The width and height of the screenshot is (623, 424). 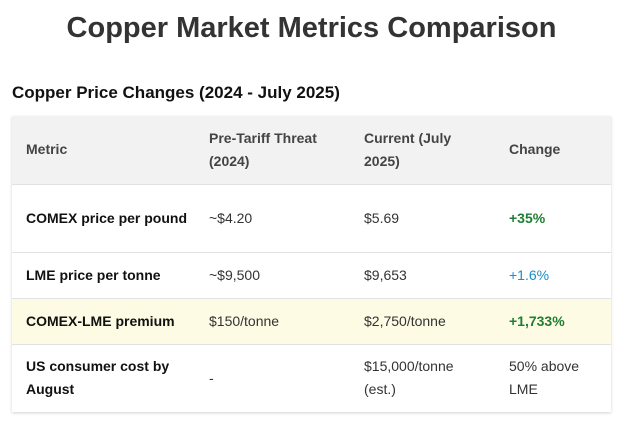 What do you see at coordinates (176, 92) in the screenshot?
I see `section-title: Copper Price Changes (2024 - July 2025)` at bounding box center [176, 92].